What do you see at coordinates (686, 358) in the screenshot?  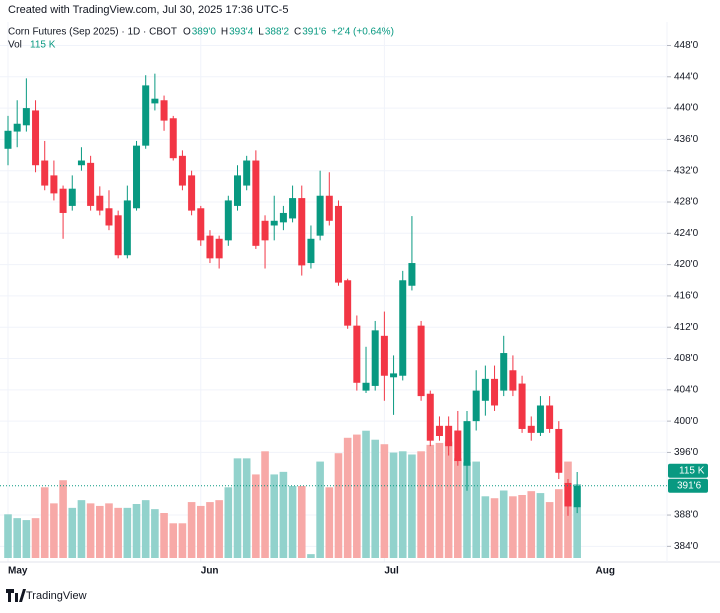 I see `y-tick-label: 408'0` at bounding box center [686, 358].